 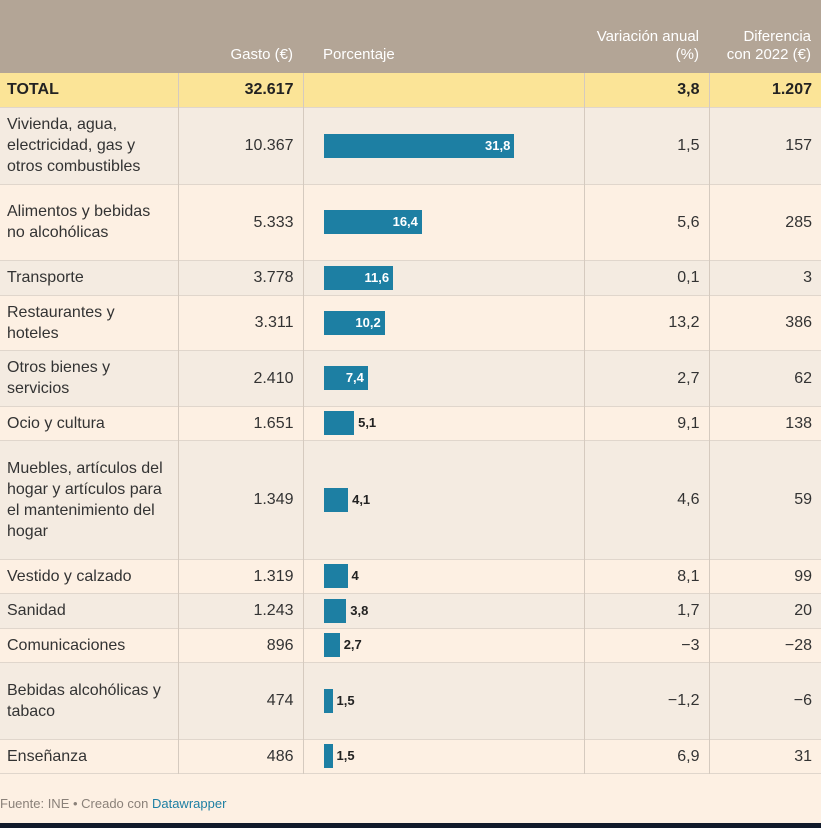 What do you see at coordinates (765, 499) in the screenshot?
I see `diferencia-value: 59` at bounding box center [765, 499].